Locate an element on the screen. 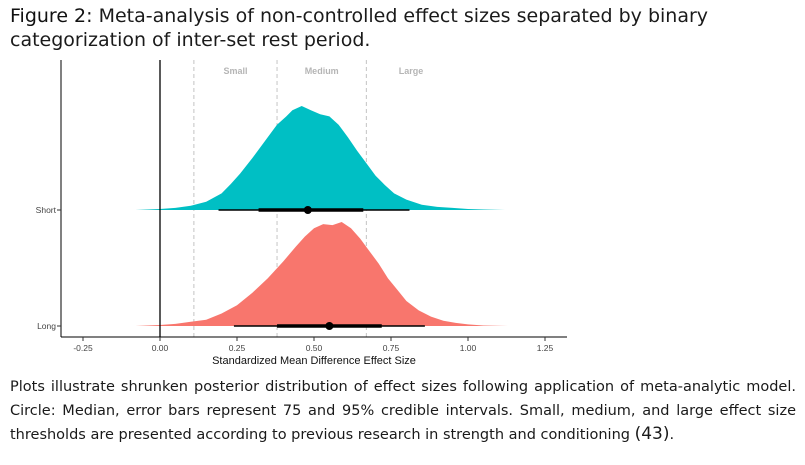 The width and height of the screenshot is (805, 465). median-point-long is located at coordinates (329, 326).